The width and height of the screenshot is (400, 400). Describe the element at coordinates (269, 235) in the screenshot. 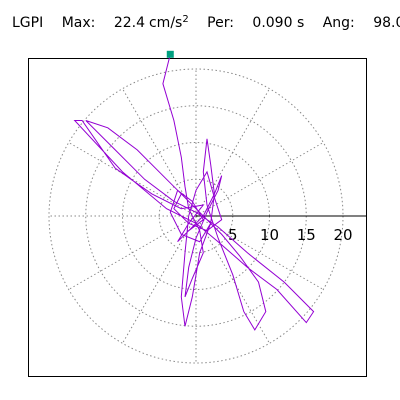

I see `tick-label-1: 10` at that location.